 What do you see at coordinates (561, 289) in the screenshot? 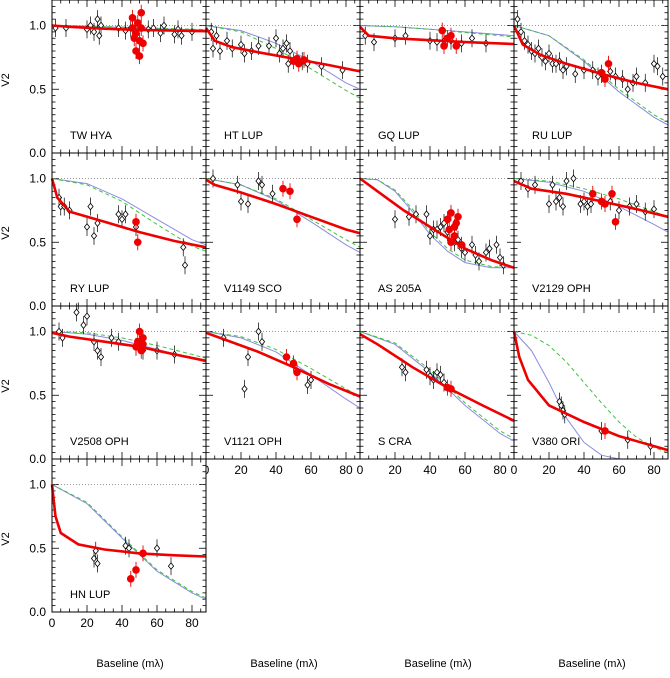
I see `panel-label: V2129 OPH` at bounding box center [561, 289].